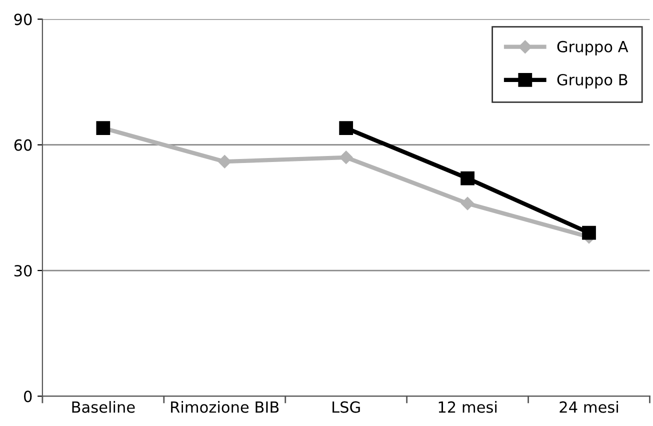  What do you see at coordinates (225, 407) in the screenshot?
I see `x-tick-label: Rimozione BIB` at bounding box center [225, 407].